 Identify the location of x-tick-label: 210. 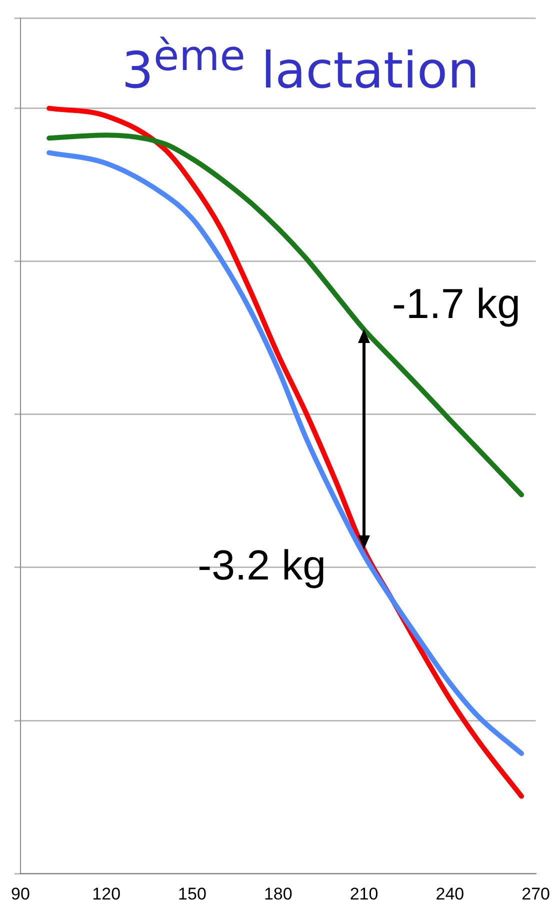
(364, 894).